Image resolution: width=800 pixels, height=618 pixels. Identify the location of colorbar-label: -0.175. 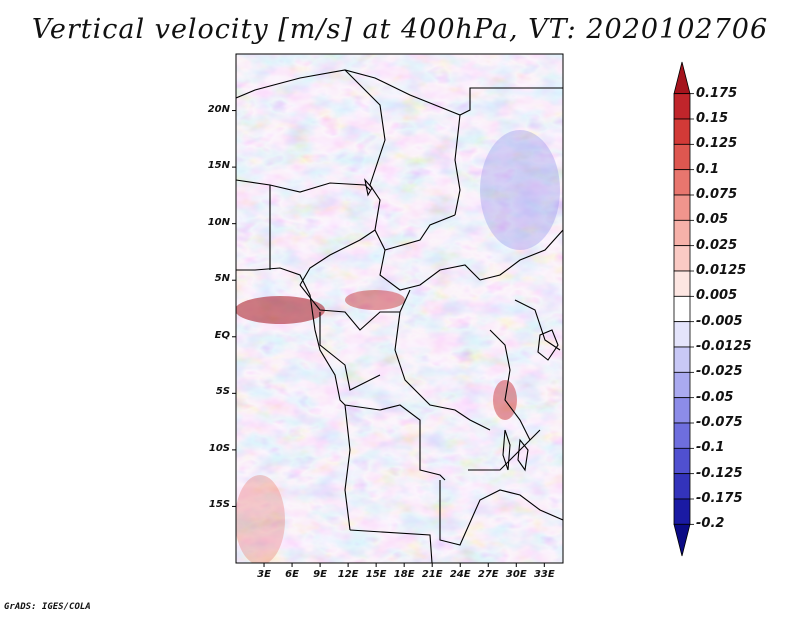
(719, 498).